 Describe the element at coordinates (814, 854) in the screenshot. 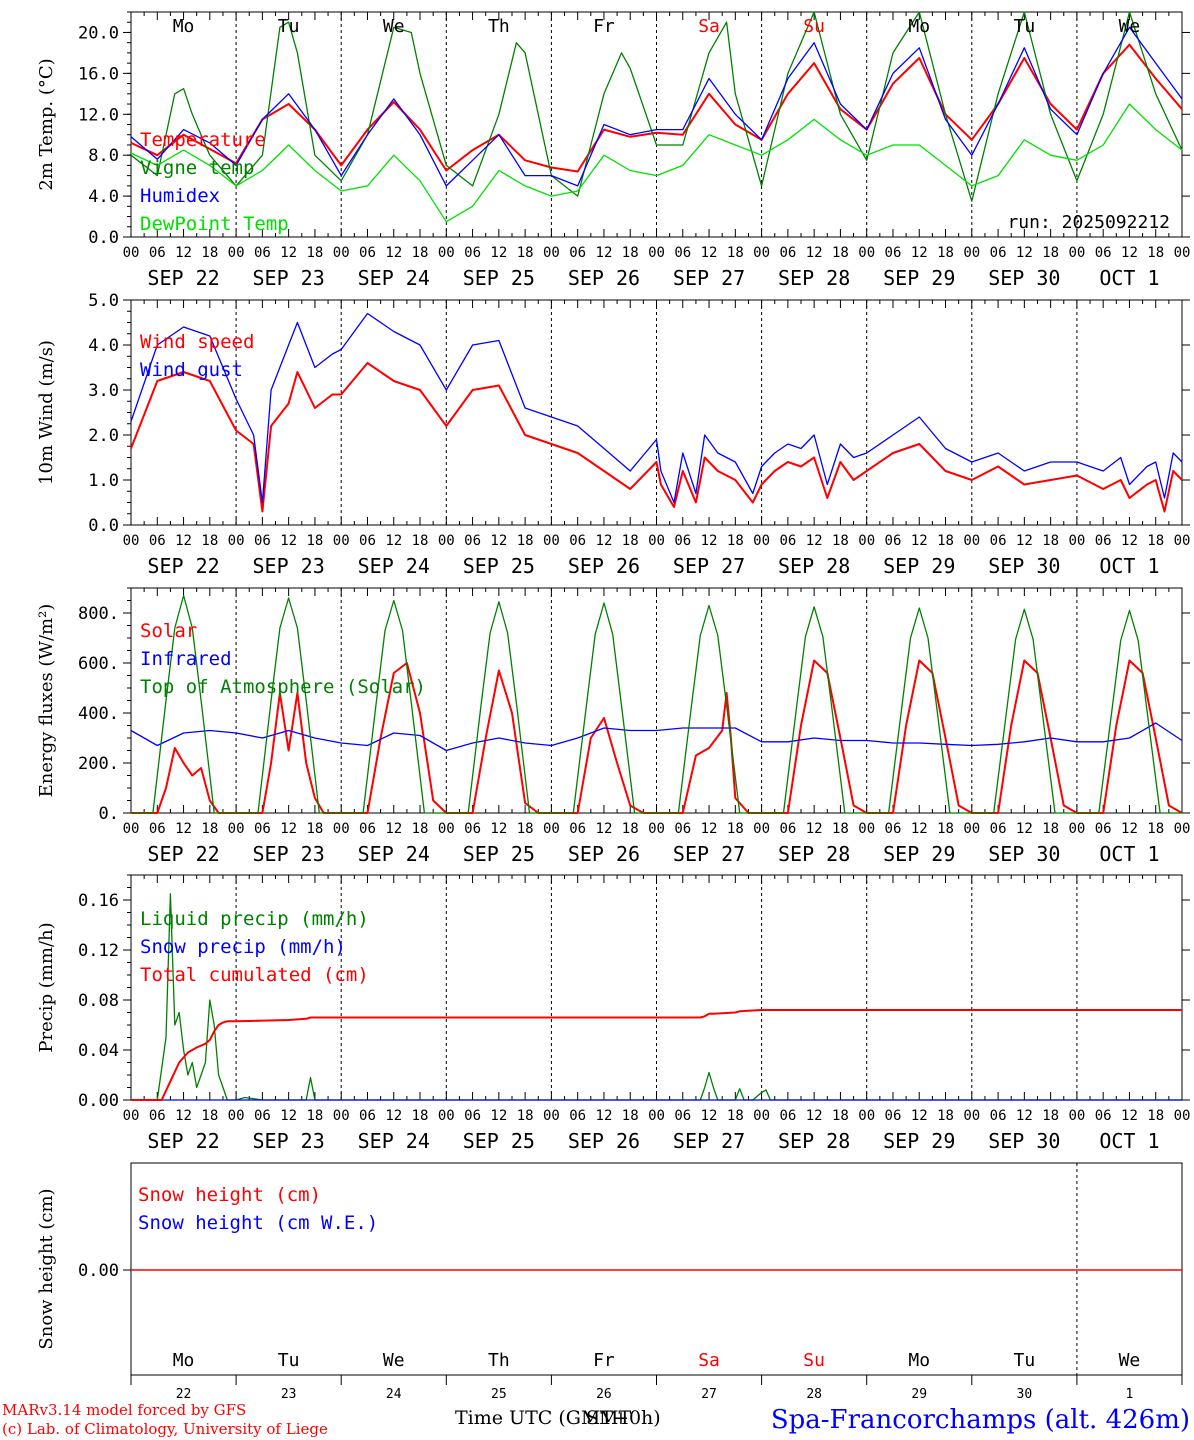

I see `date-label: SEP 28` at that location.